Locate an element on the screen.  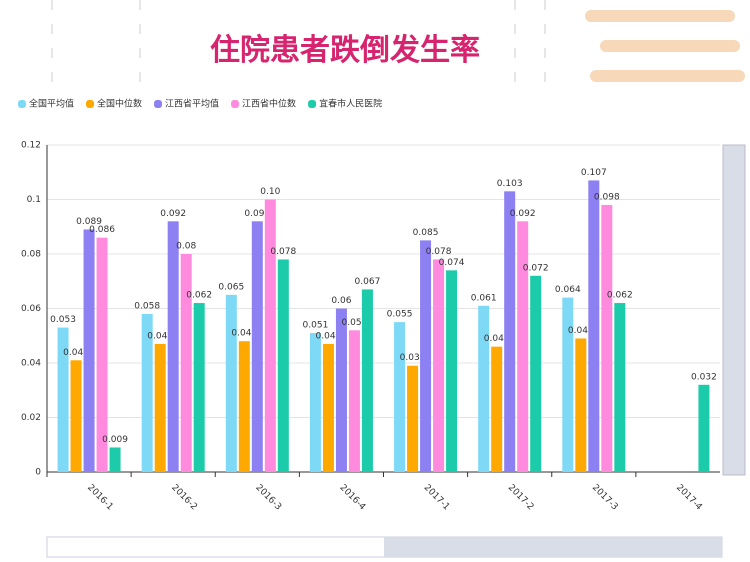
value-label: 0.058 is located at coordinates (147, 306).